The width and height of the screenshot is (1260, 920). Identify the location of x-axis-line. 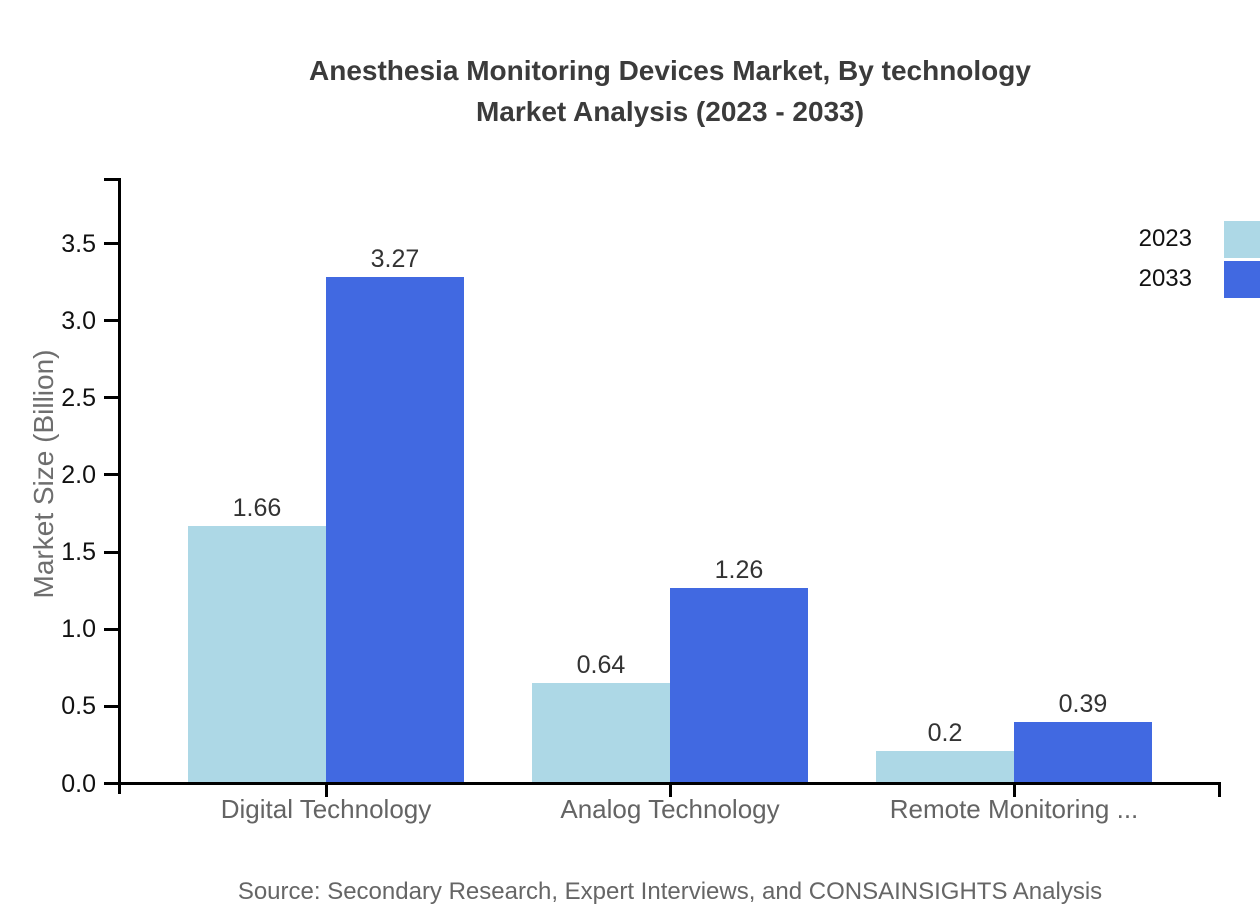
(669, 783).